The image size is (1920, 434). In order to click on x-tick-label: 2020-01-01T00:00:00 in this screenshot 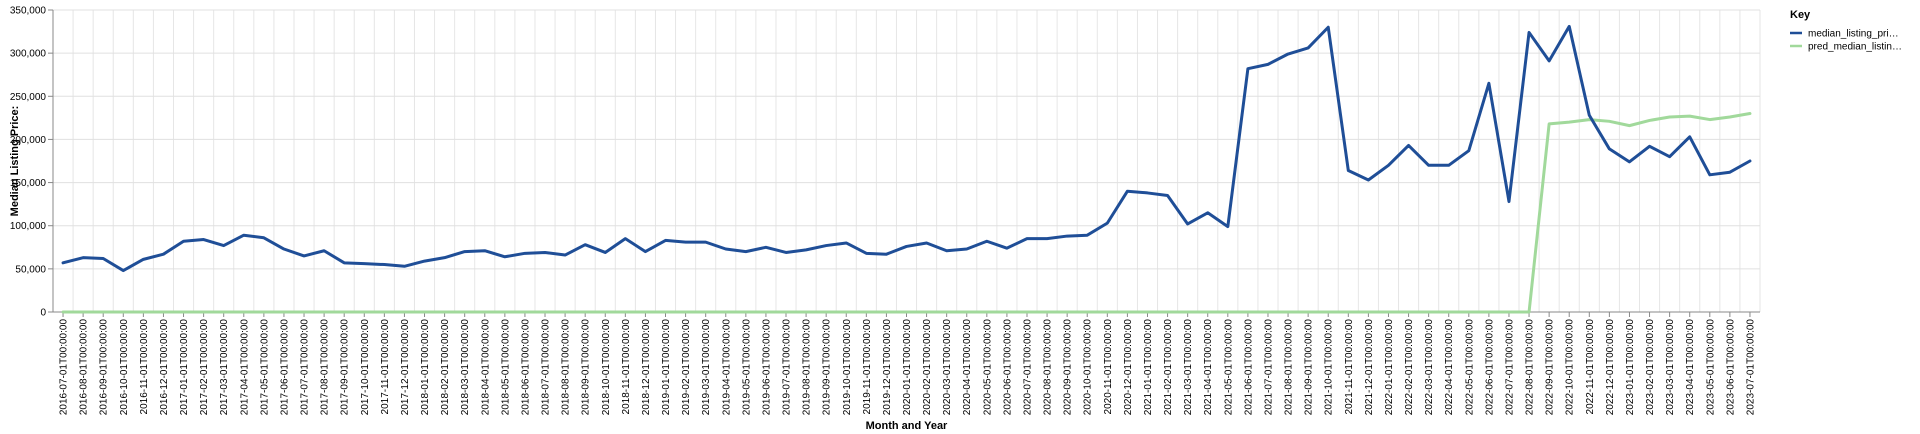, I will do `click(907, 367)`.